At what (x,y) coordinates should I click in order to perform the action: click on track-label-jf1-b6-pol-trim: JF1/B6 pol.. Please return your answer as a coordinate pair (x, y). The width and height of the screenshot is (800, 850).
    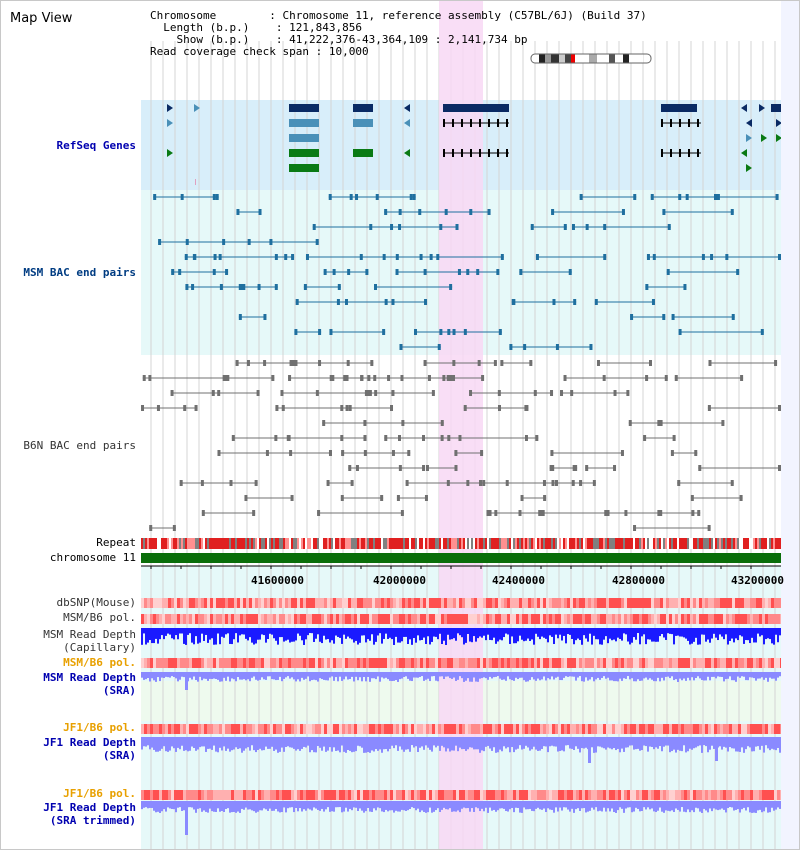
    Looking at the image, I should click on (99, 793).